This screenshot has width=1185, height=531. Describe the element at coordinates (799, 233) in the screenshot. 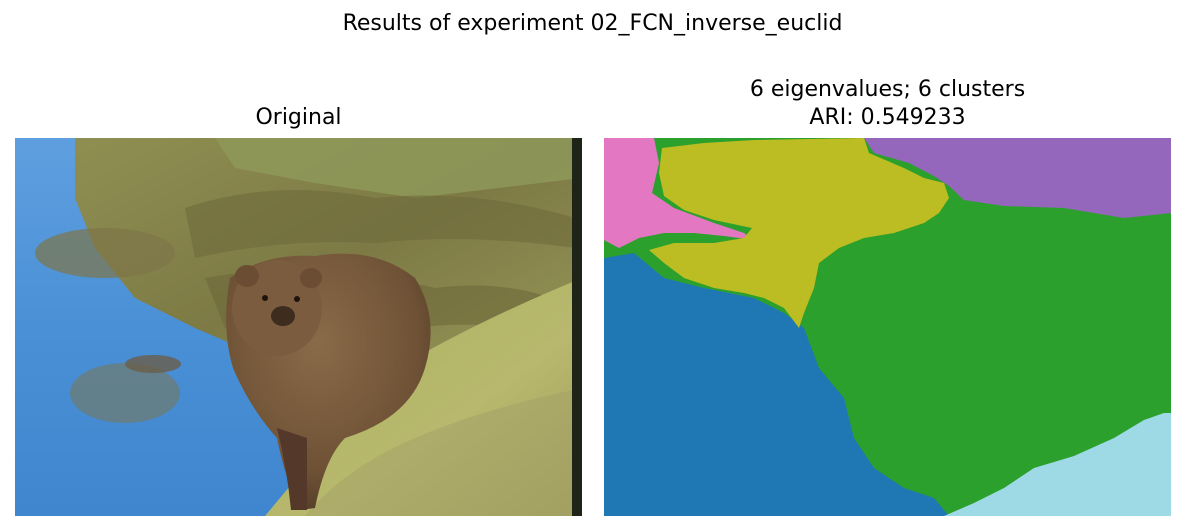

I see `cluster-olive` at that location.